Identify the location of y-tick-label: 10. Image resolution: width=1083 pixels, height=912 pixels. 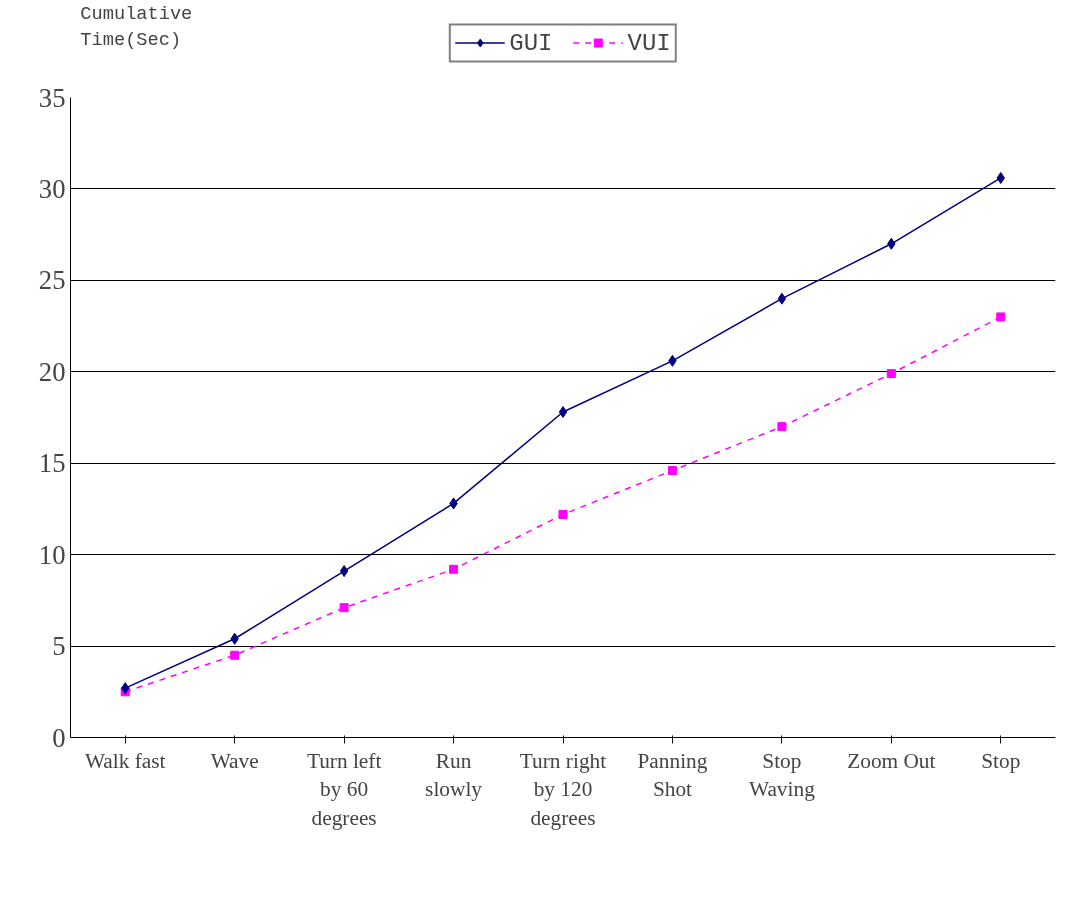
(52, 554).